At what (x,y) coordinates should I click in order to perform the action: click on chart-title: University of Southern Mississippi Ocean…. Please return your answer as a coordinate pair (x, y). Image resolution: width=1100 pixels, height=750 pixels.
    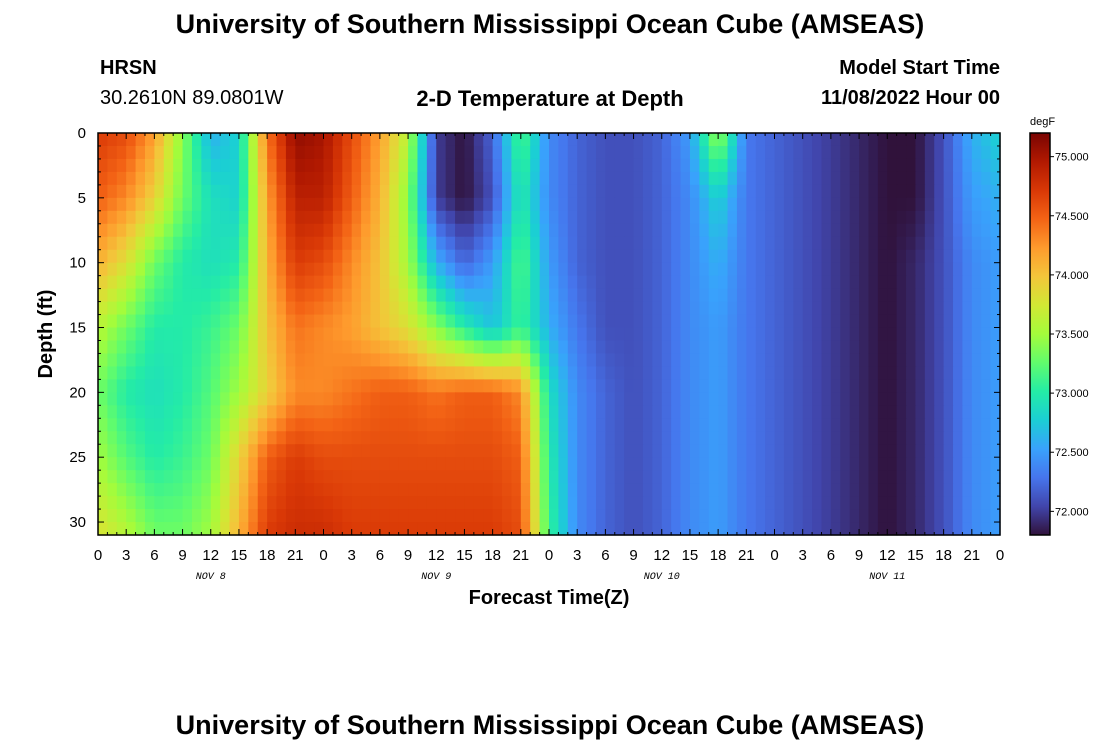
    Looking at the image, I should click on (550, 24).